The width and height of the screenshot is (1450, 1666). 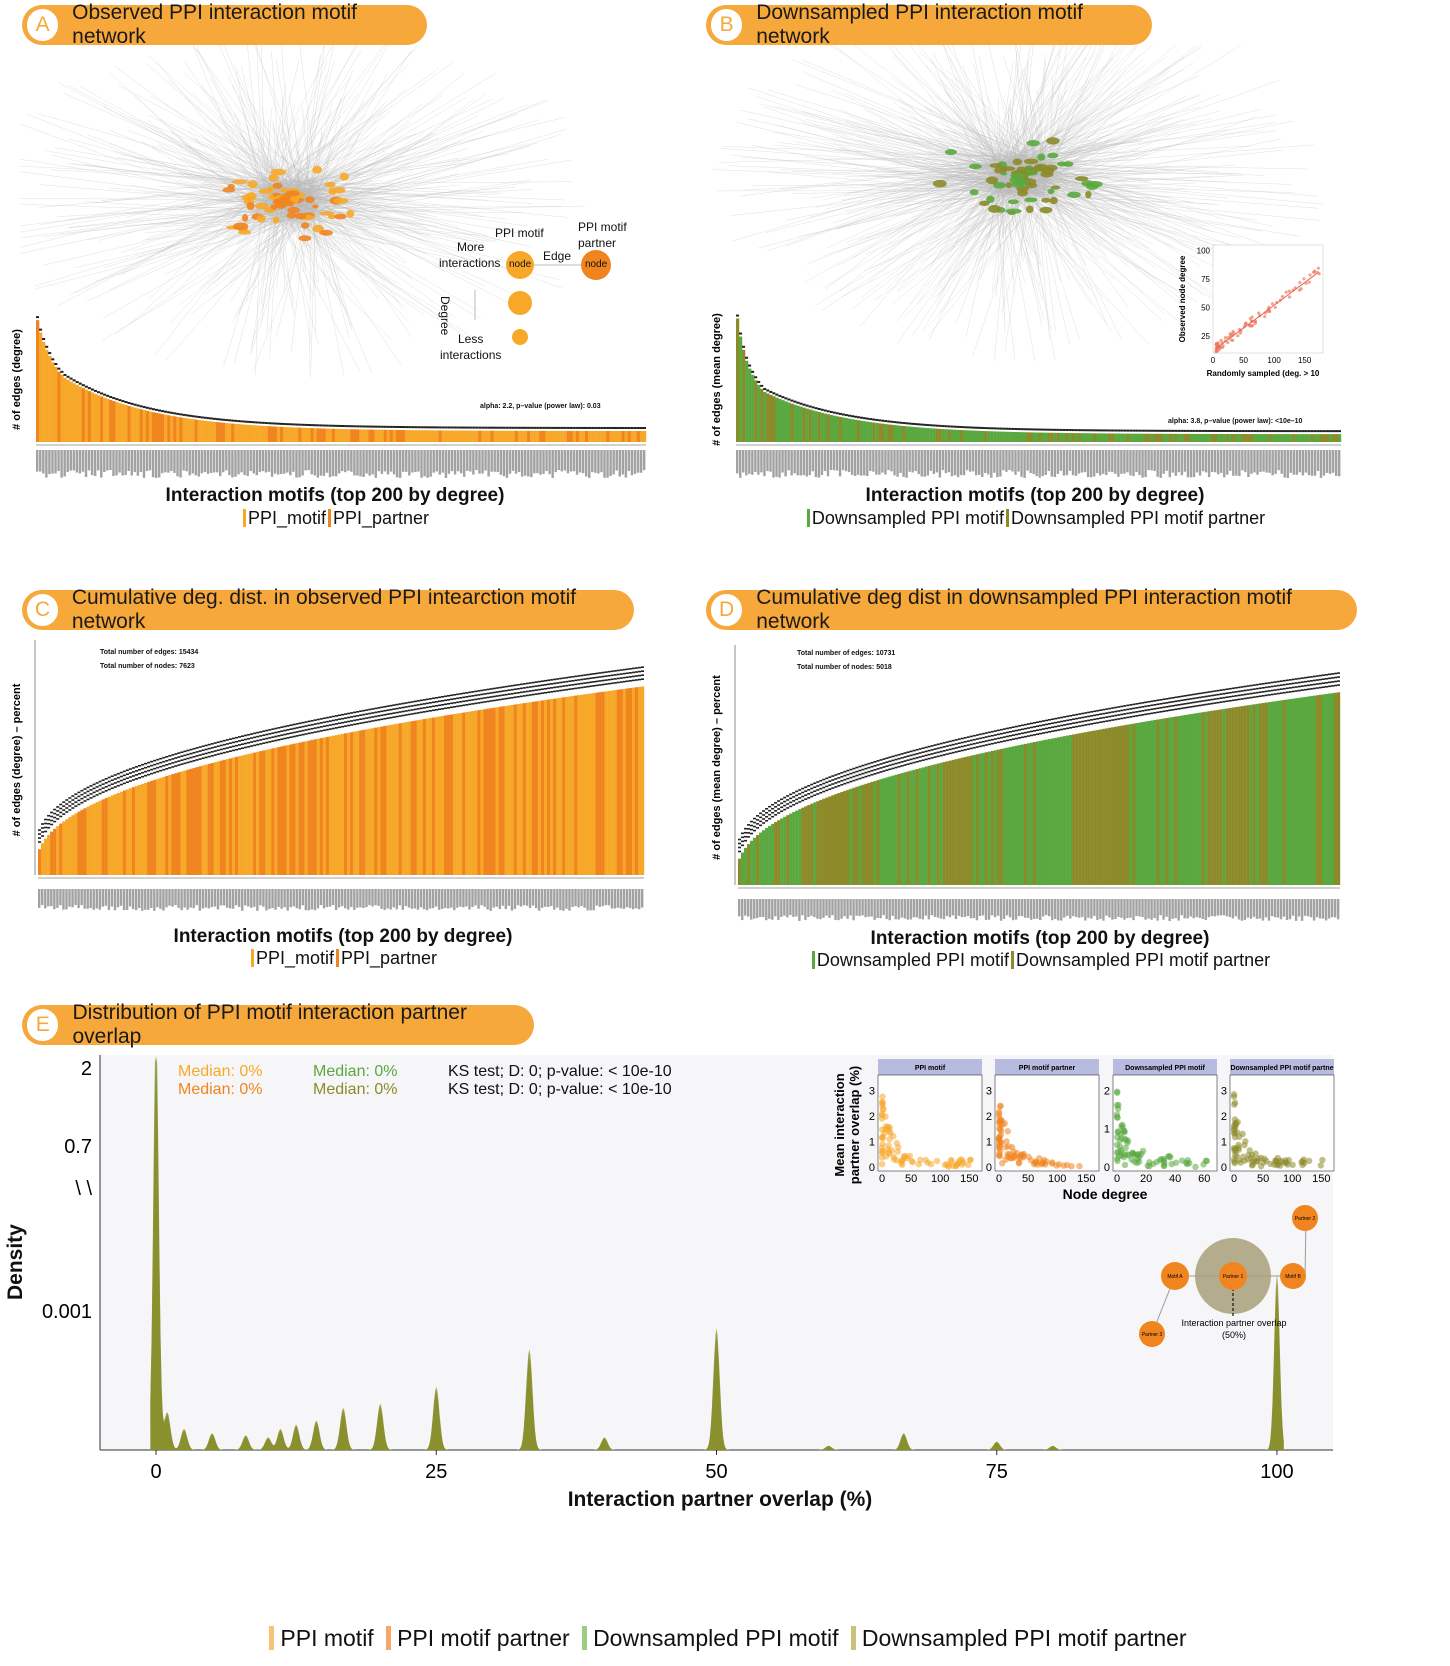 What do you see at coordinates (302, 211) in the screenshot?
I see `network-edges` at bounding box center [302, 211].